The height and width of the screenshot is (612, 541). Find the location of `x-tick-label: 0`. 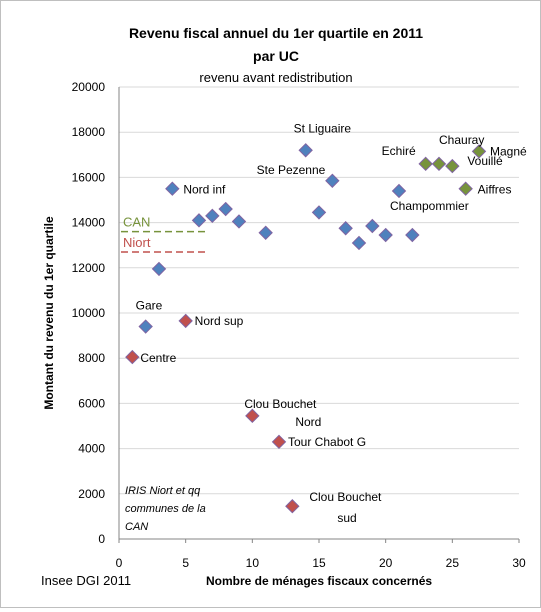

x-tick-label: 0 is located at coordinates (119, 563).